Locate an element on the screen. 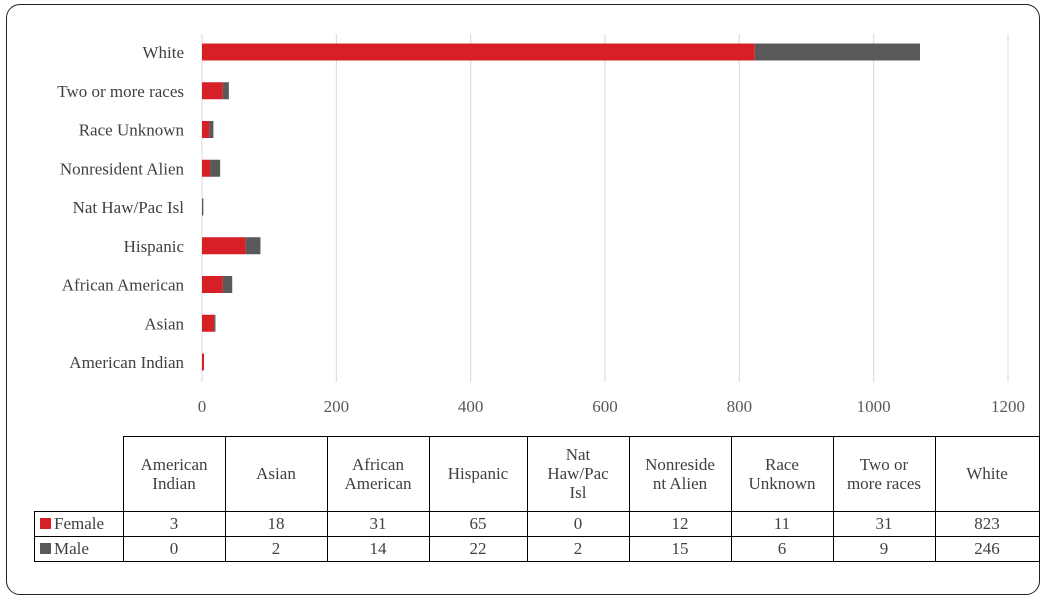  category-label-4: Nat Haw/Pac Isl is located at coordinates (129, 207).